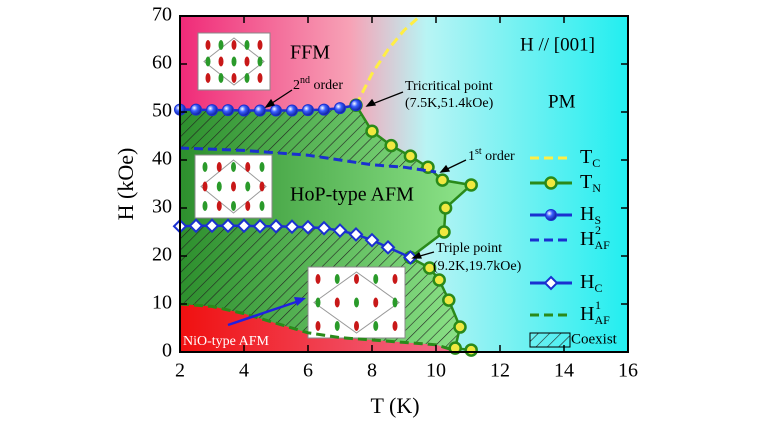 The image size is (770, 438). What do you see at coordinates (125, 184) in the screenshot?
I see `y-axis-label: H (kOe)` at bounding box center [125, 184].